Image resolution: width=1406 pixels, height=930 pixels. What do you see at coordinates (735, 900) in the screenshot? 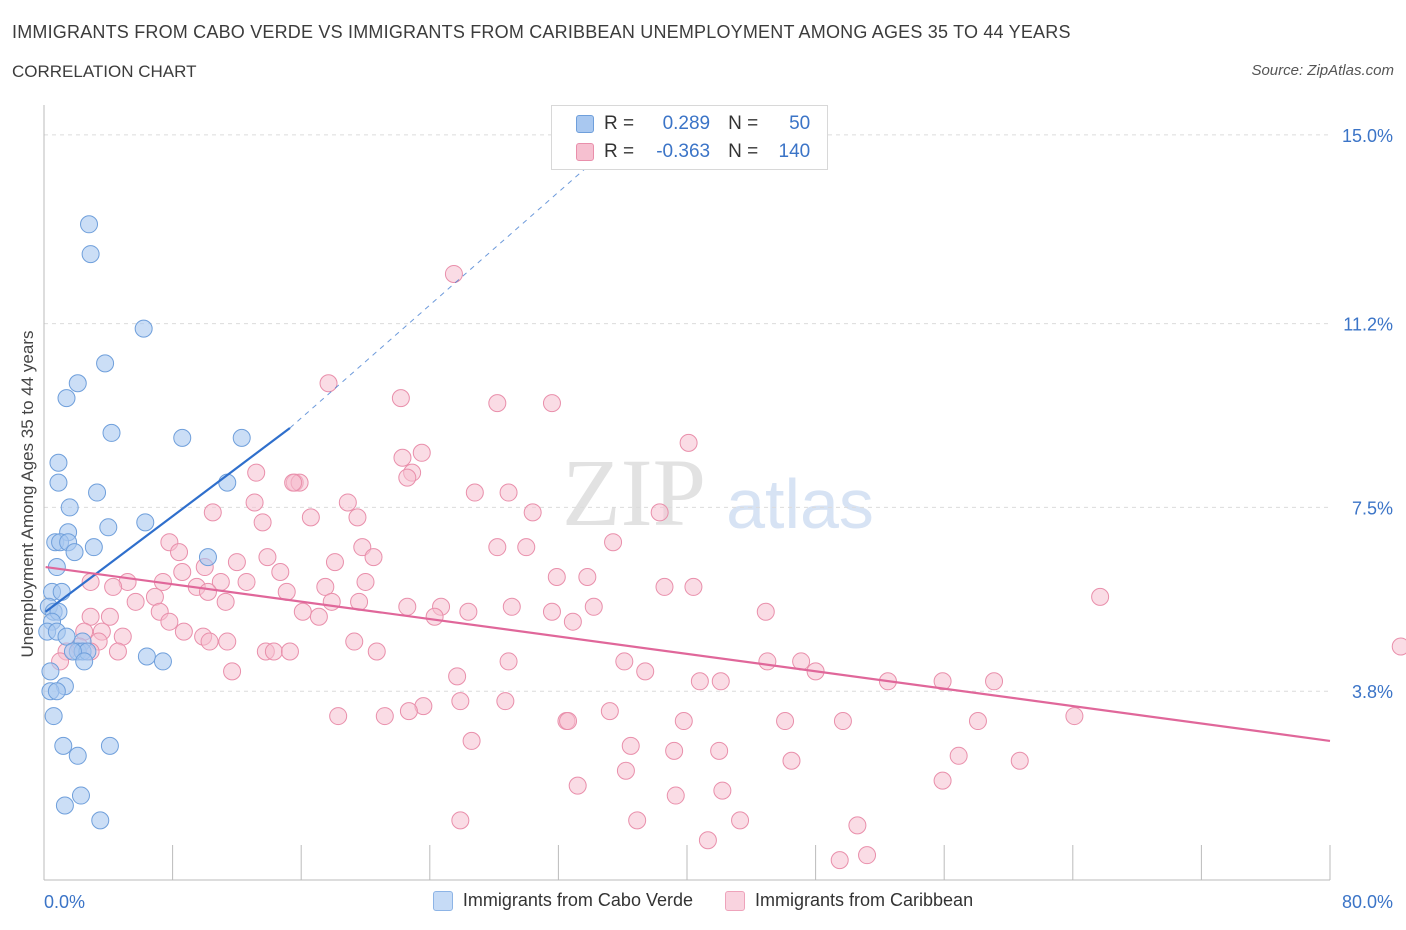
I see `pink-square-icon` at bounding box center [735, 900].